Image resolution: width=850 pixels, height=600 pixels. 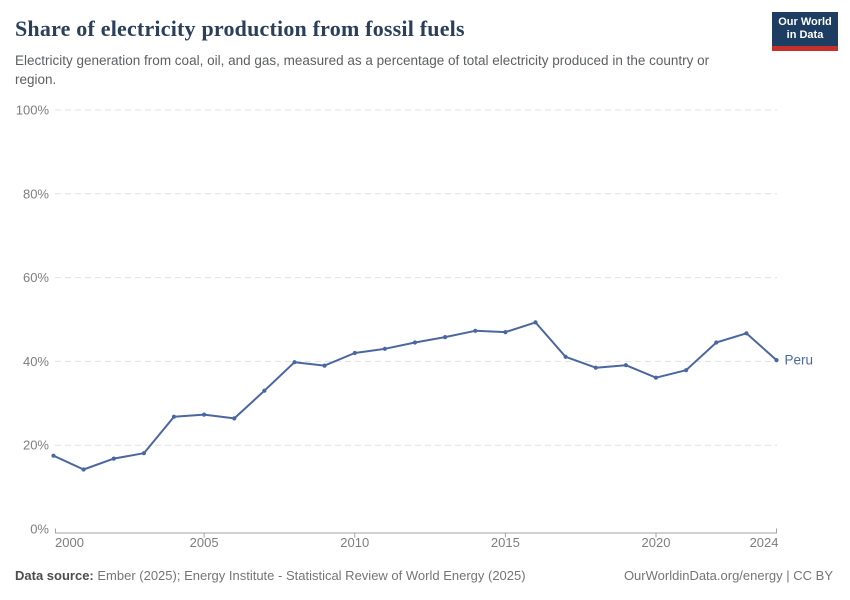 I want to click on y-axis-tick-label: 40%, so click(x=36, y=361).